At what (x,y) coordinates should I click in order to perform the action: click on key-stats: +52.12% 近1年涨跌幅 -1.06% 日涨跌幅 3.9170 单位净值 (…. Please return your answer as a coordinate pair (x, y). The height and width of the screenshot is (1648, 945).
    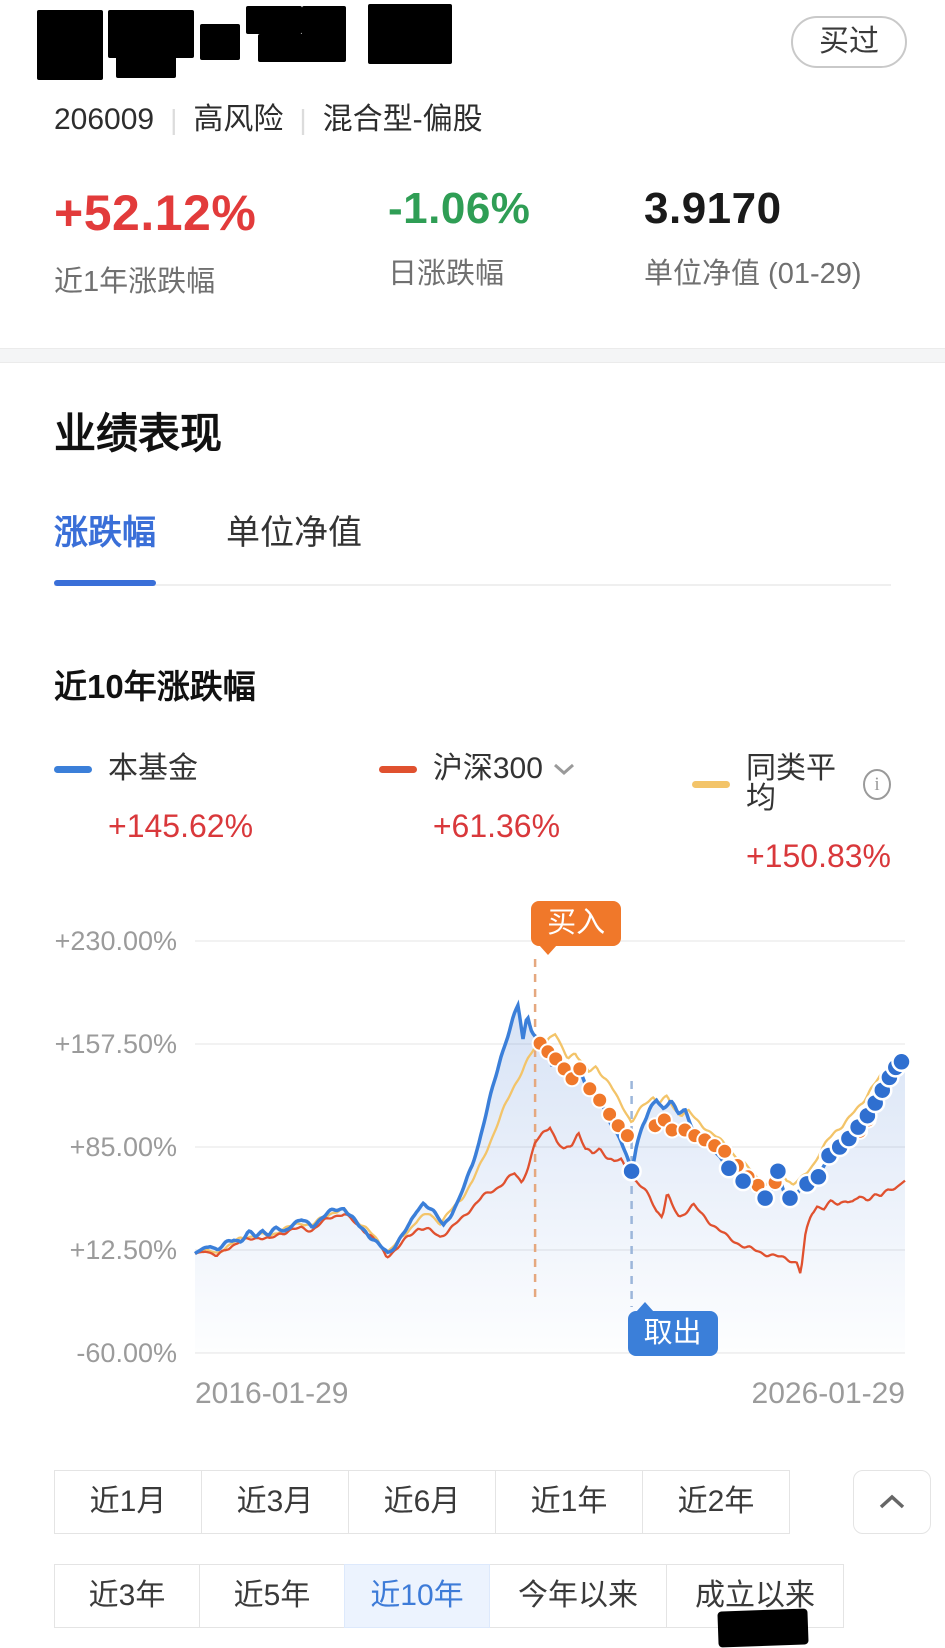
    Looking at the image, I should click on (472, 242).